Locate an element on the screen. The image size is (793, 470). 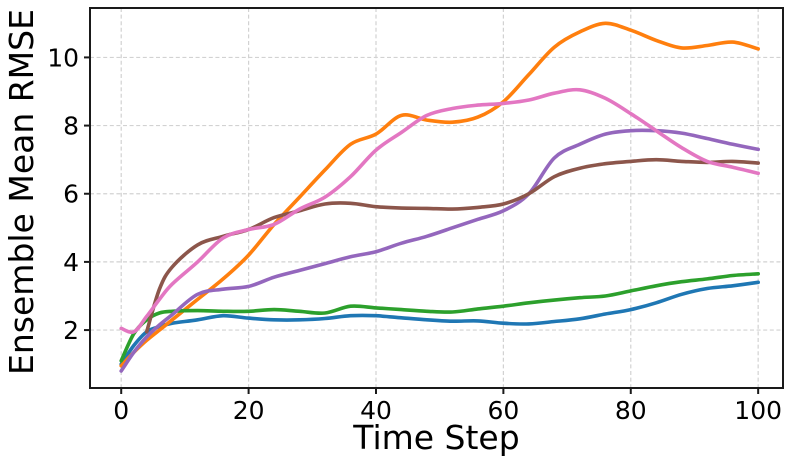
y-tick-label-4: 4 is located at coordinates (71, 262).